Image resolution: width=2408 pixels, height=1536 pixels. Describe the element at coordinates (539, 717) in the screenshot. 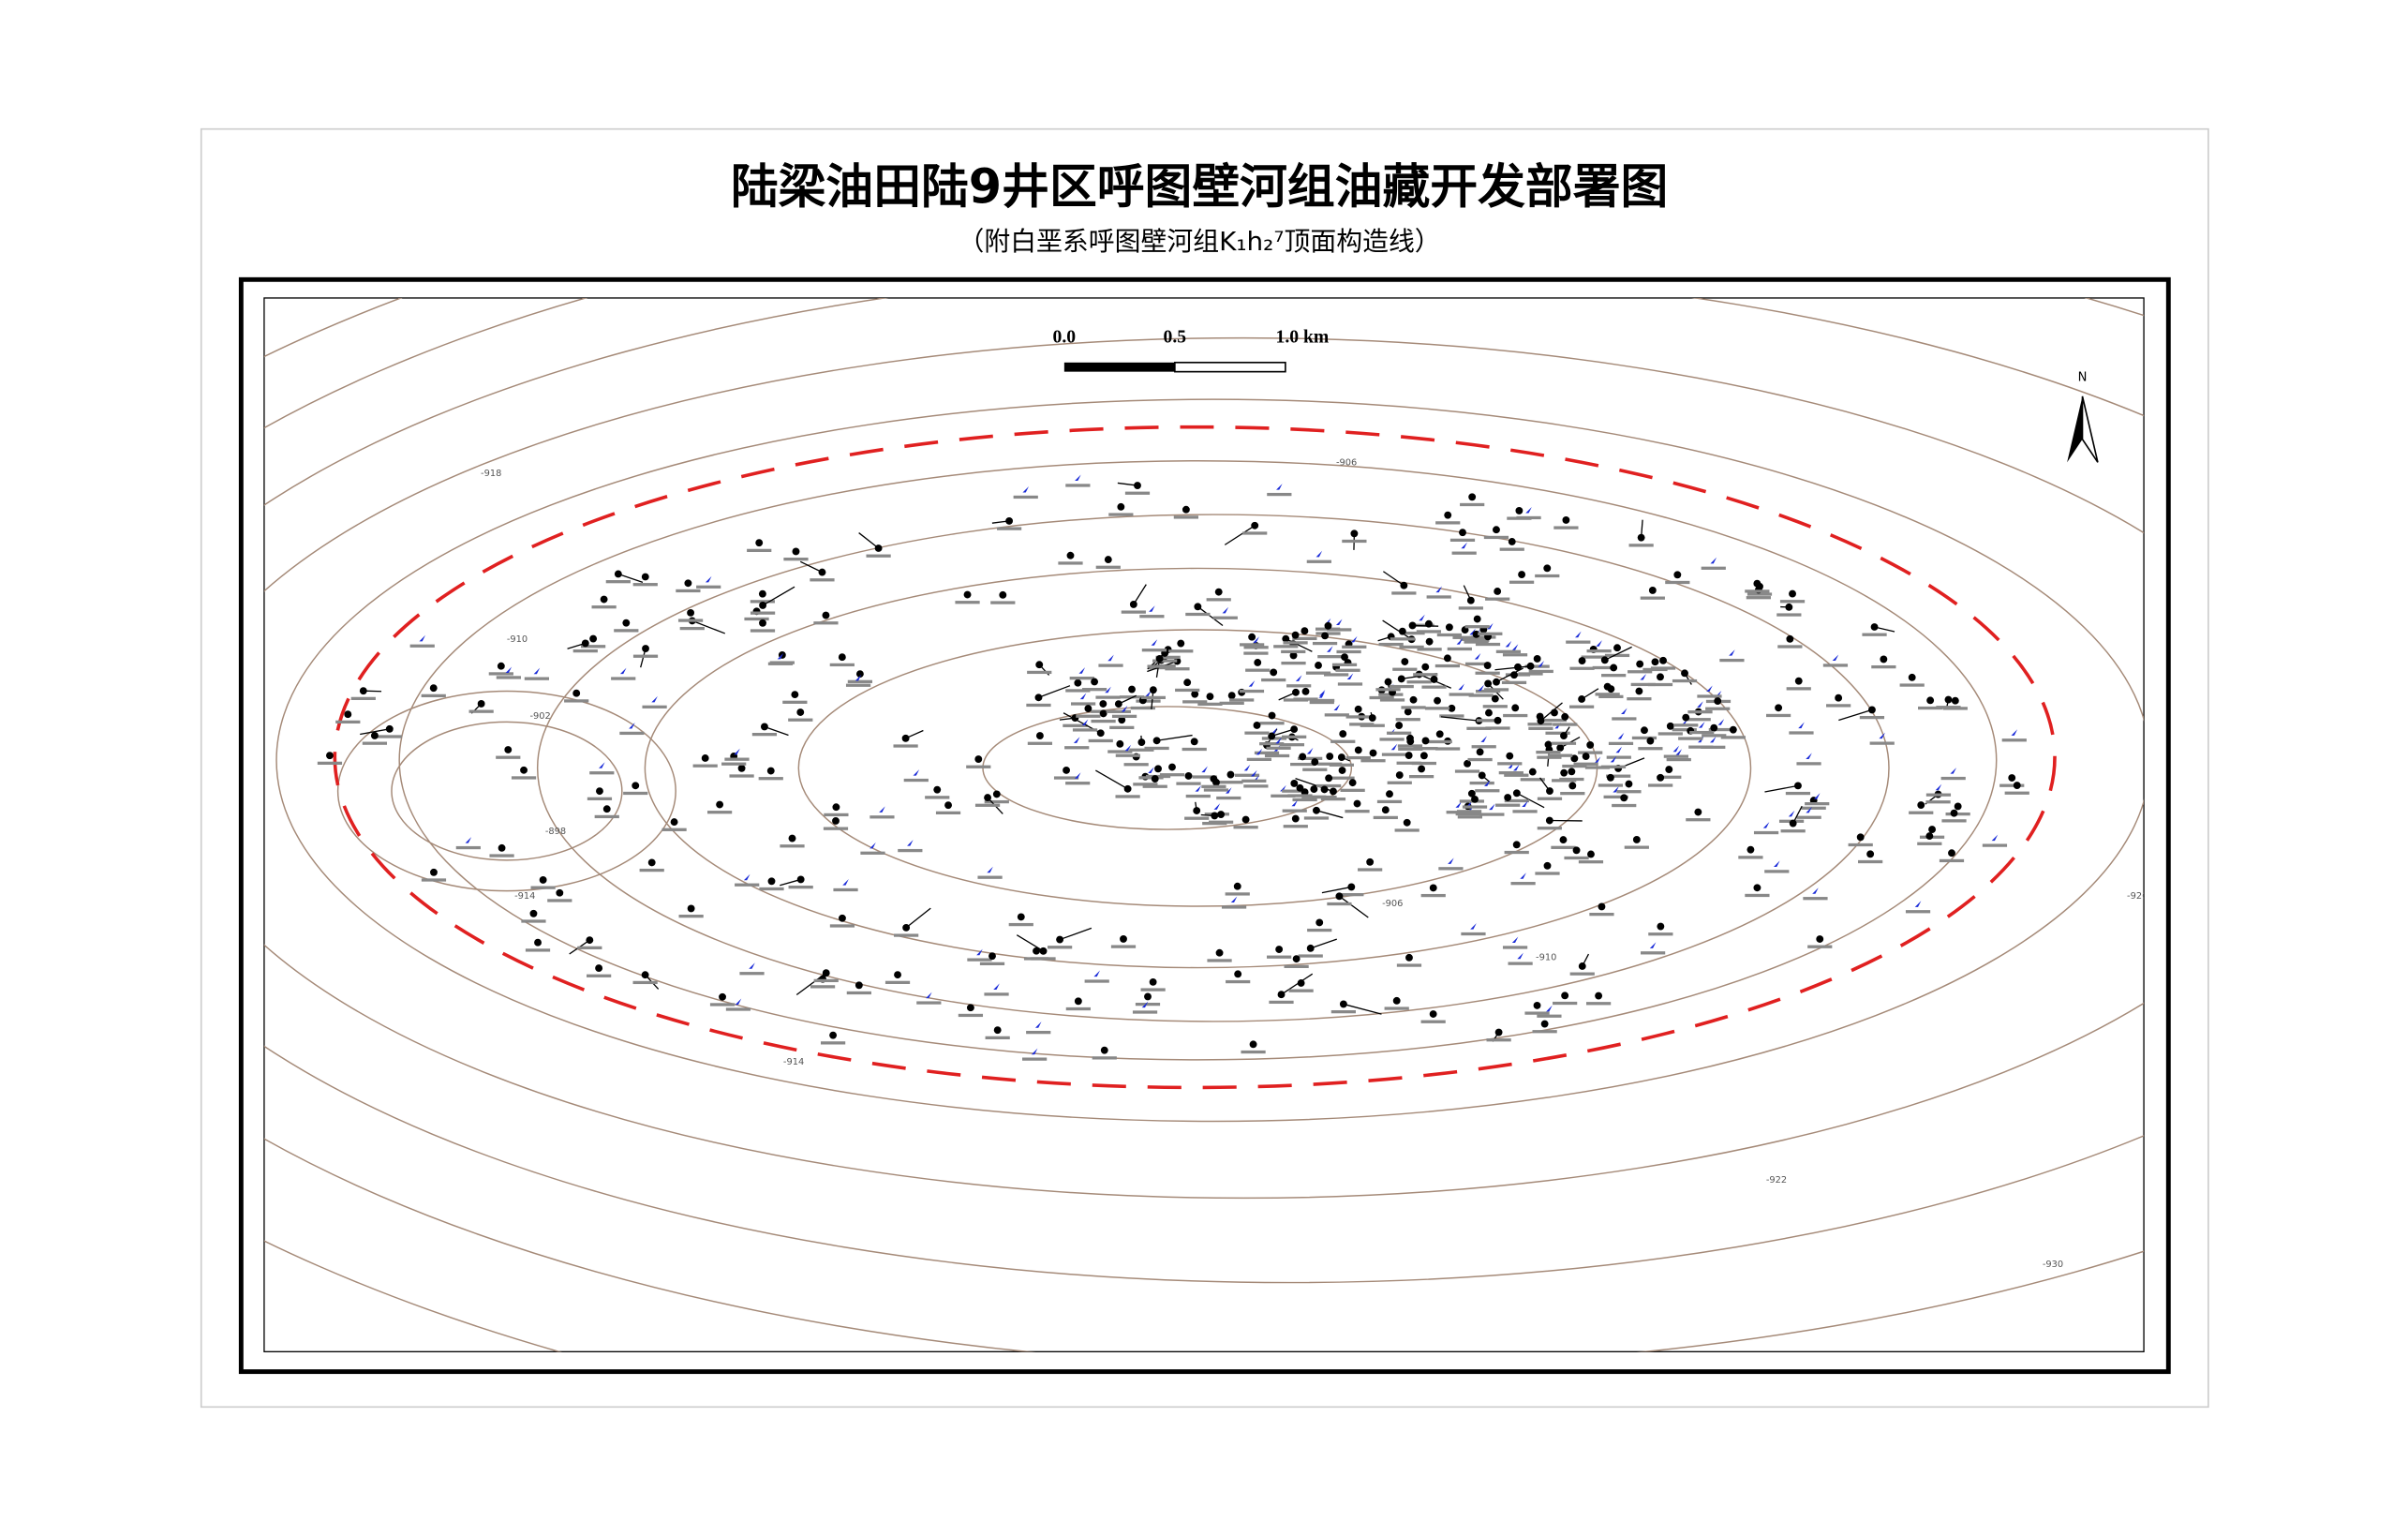

I see `contour-label: -902` at that location.